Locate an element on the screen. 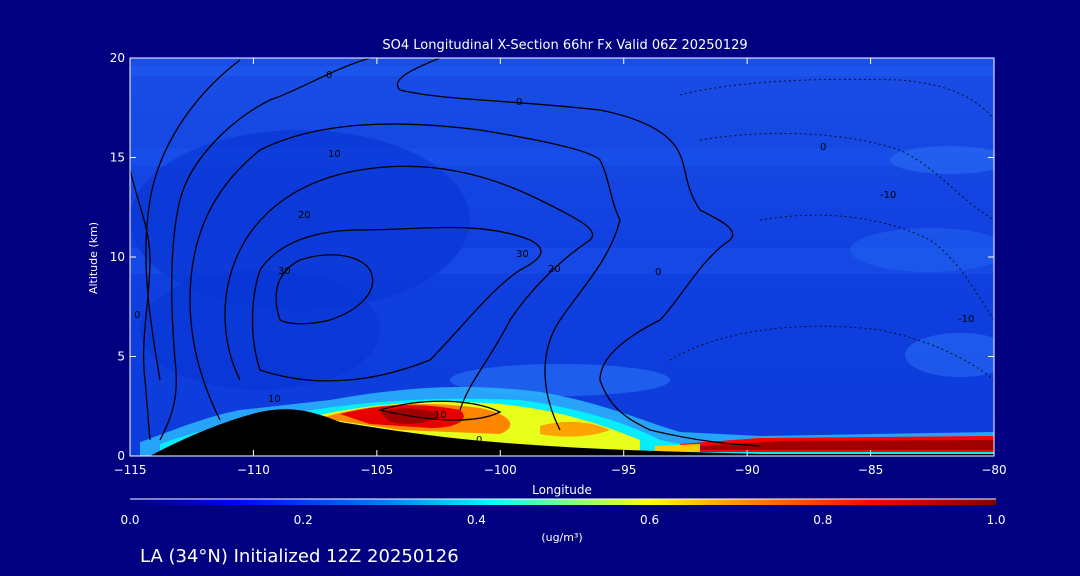 This screenshot has height=576, width=1080. colorbar-tick-label: 0.4 is located at coordinates (476, 520).